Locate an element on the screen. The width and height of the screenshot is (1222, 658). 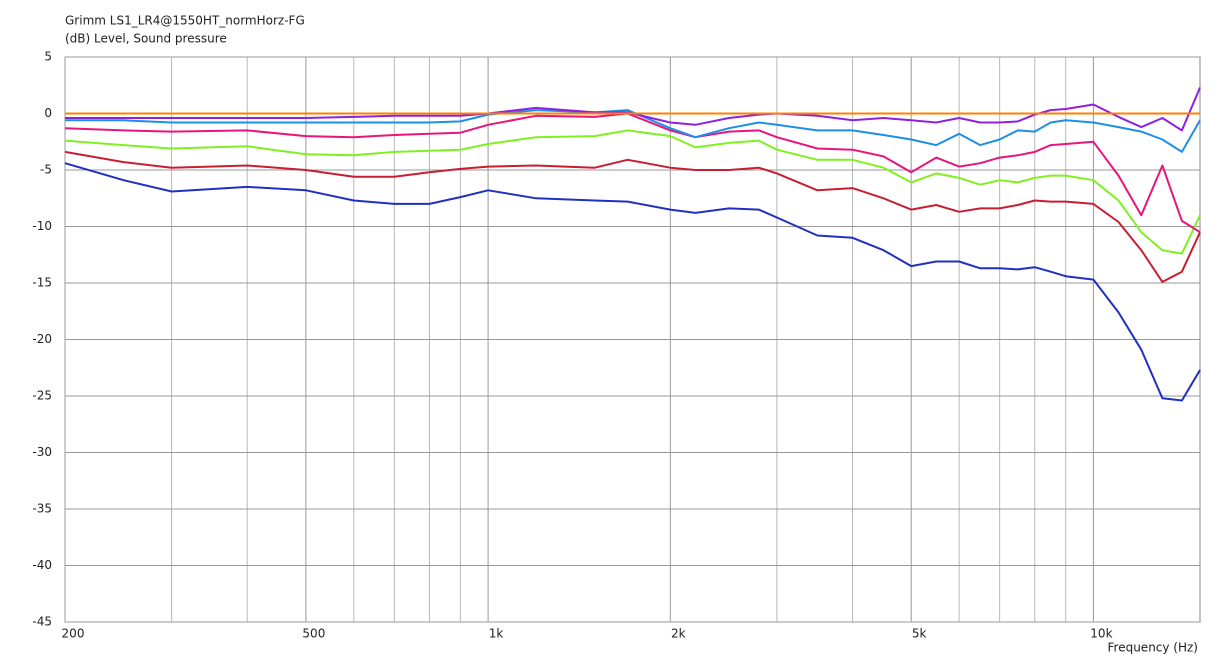
y-tick-label: -10 is located at coordinates (42, 226).